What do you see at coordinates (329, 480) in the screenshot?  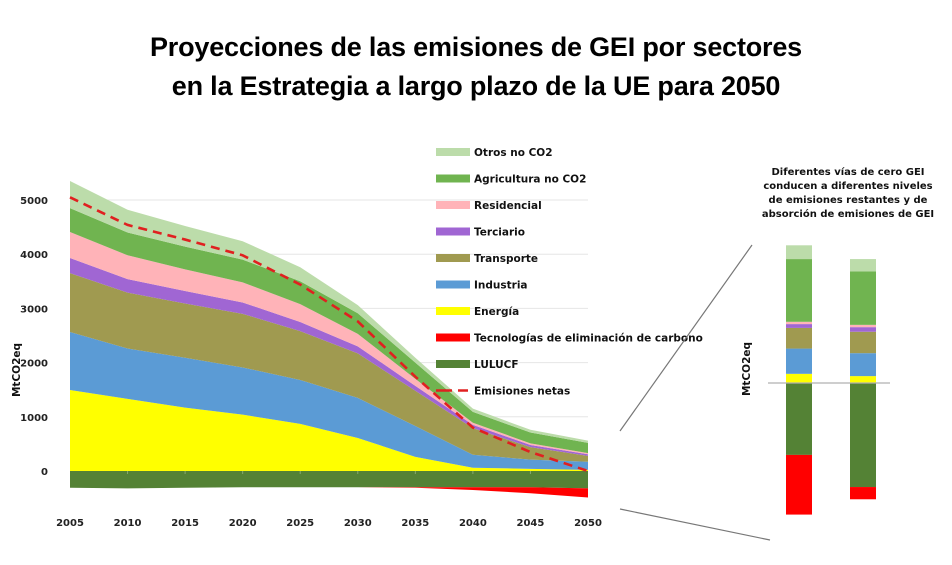 I see `area-lulucf` at bounding box center [329, 480].